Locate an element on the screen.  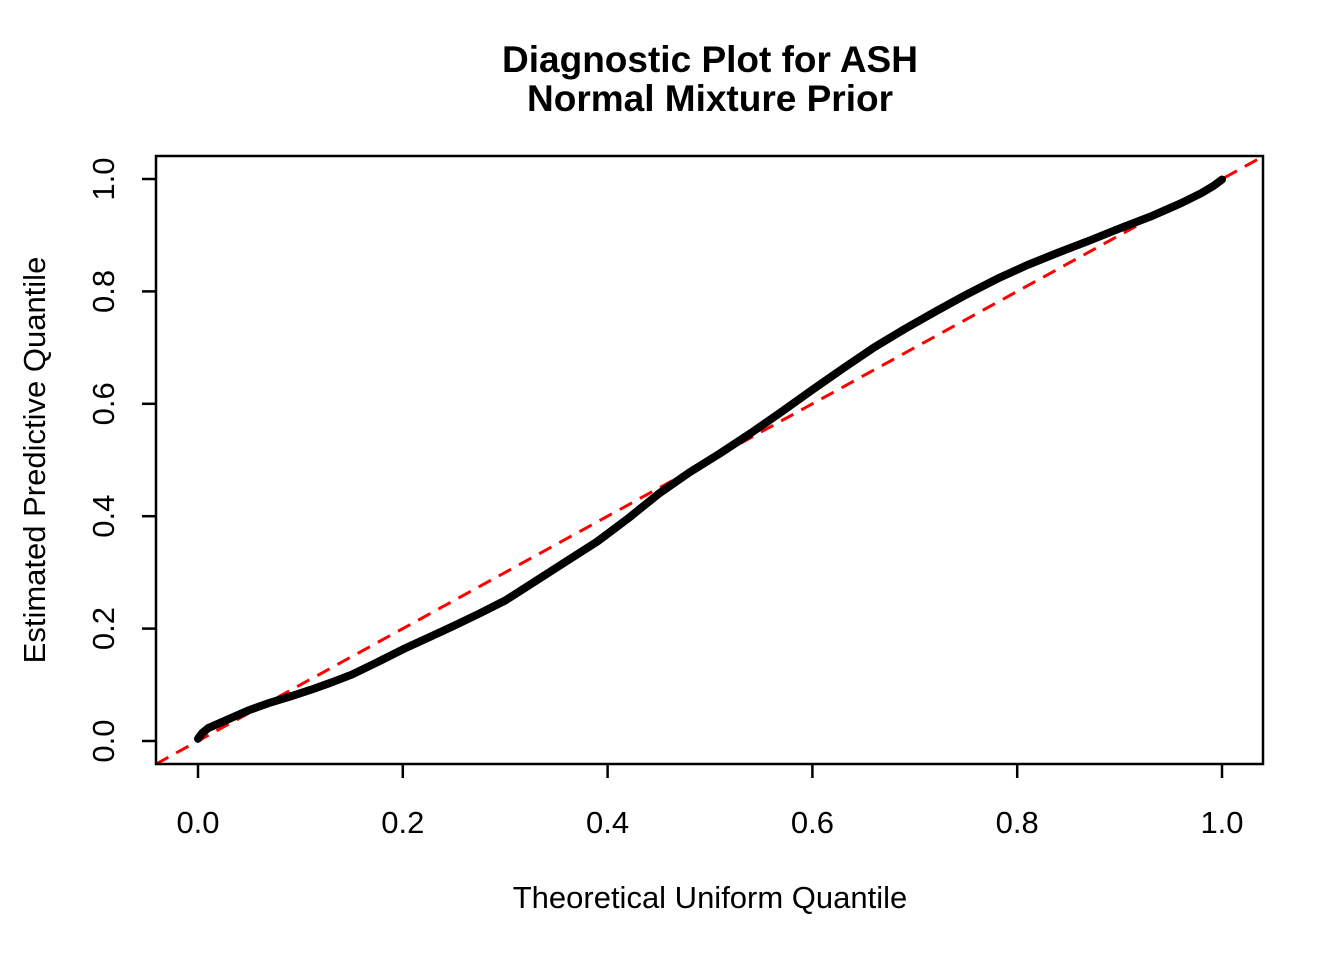
y-axis-title: Estimated Predictive Quantile is located at coordinates (34, 460).